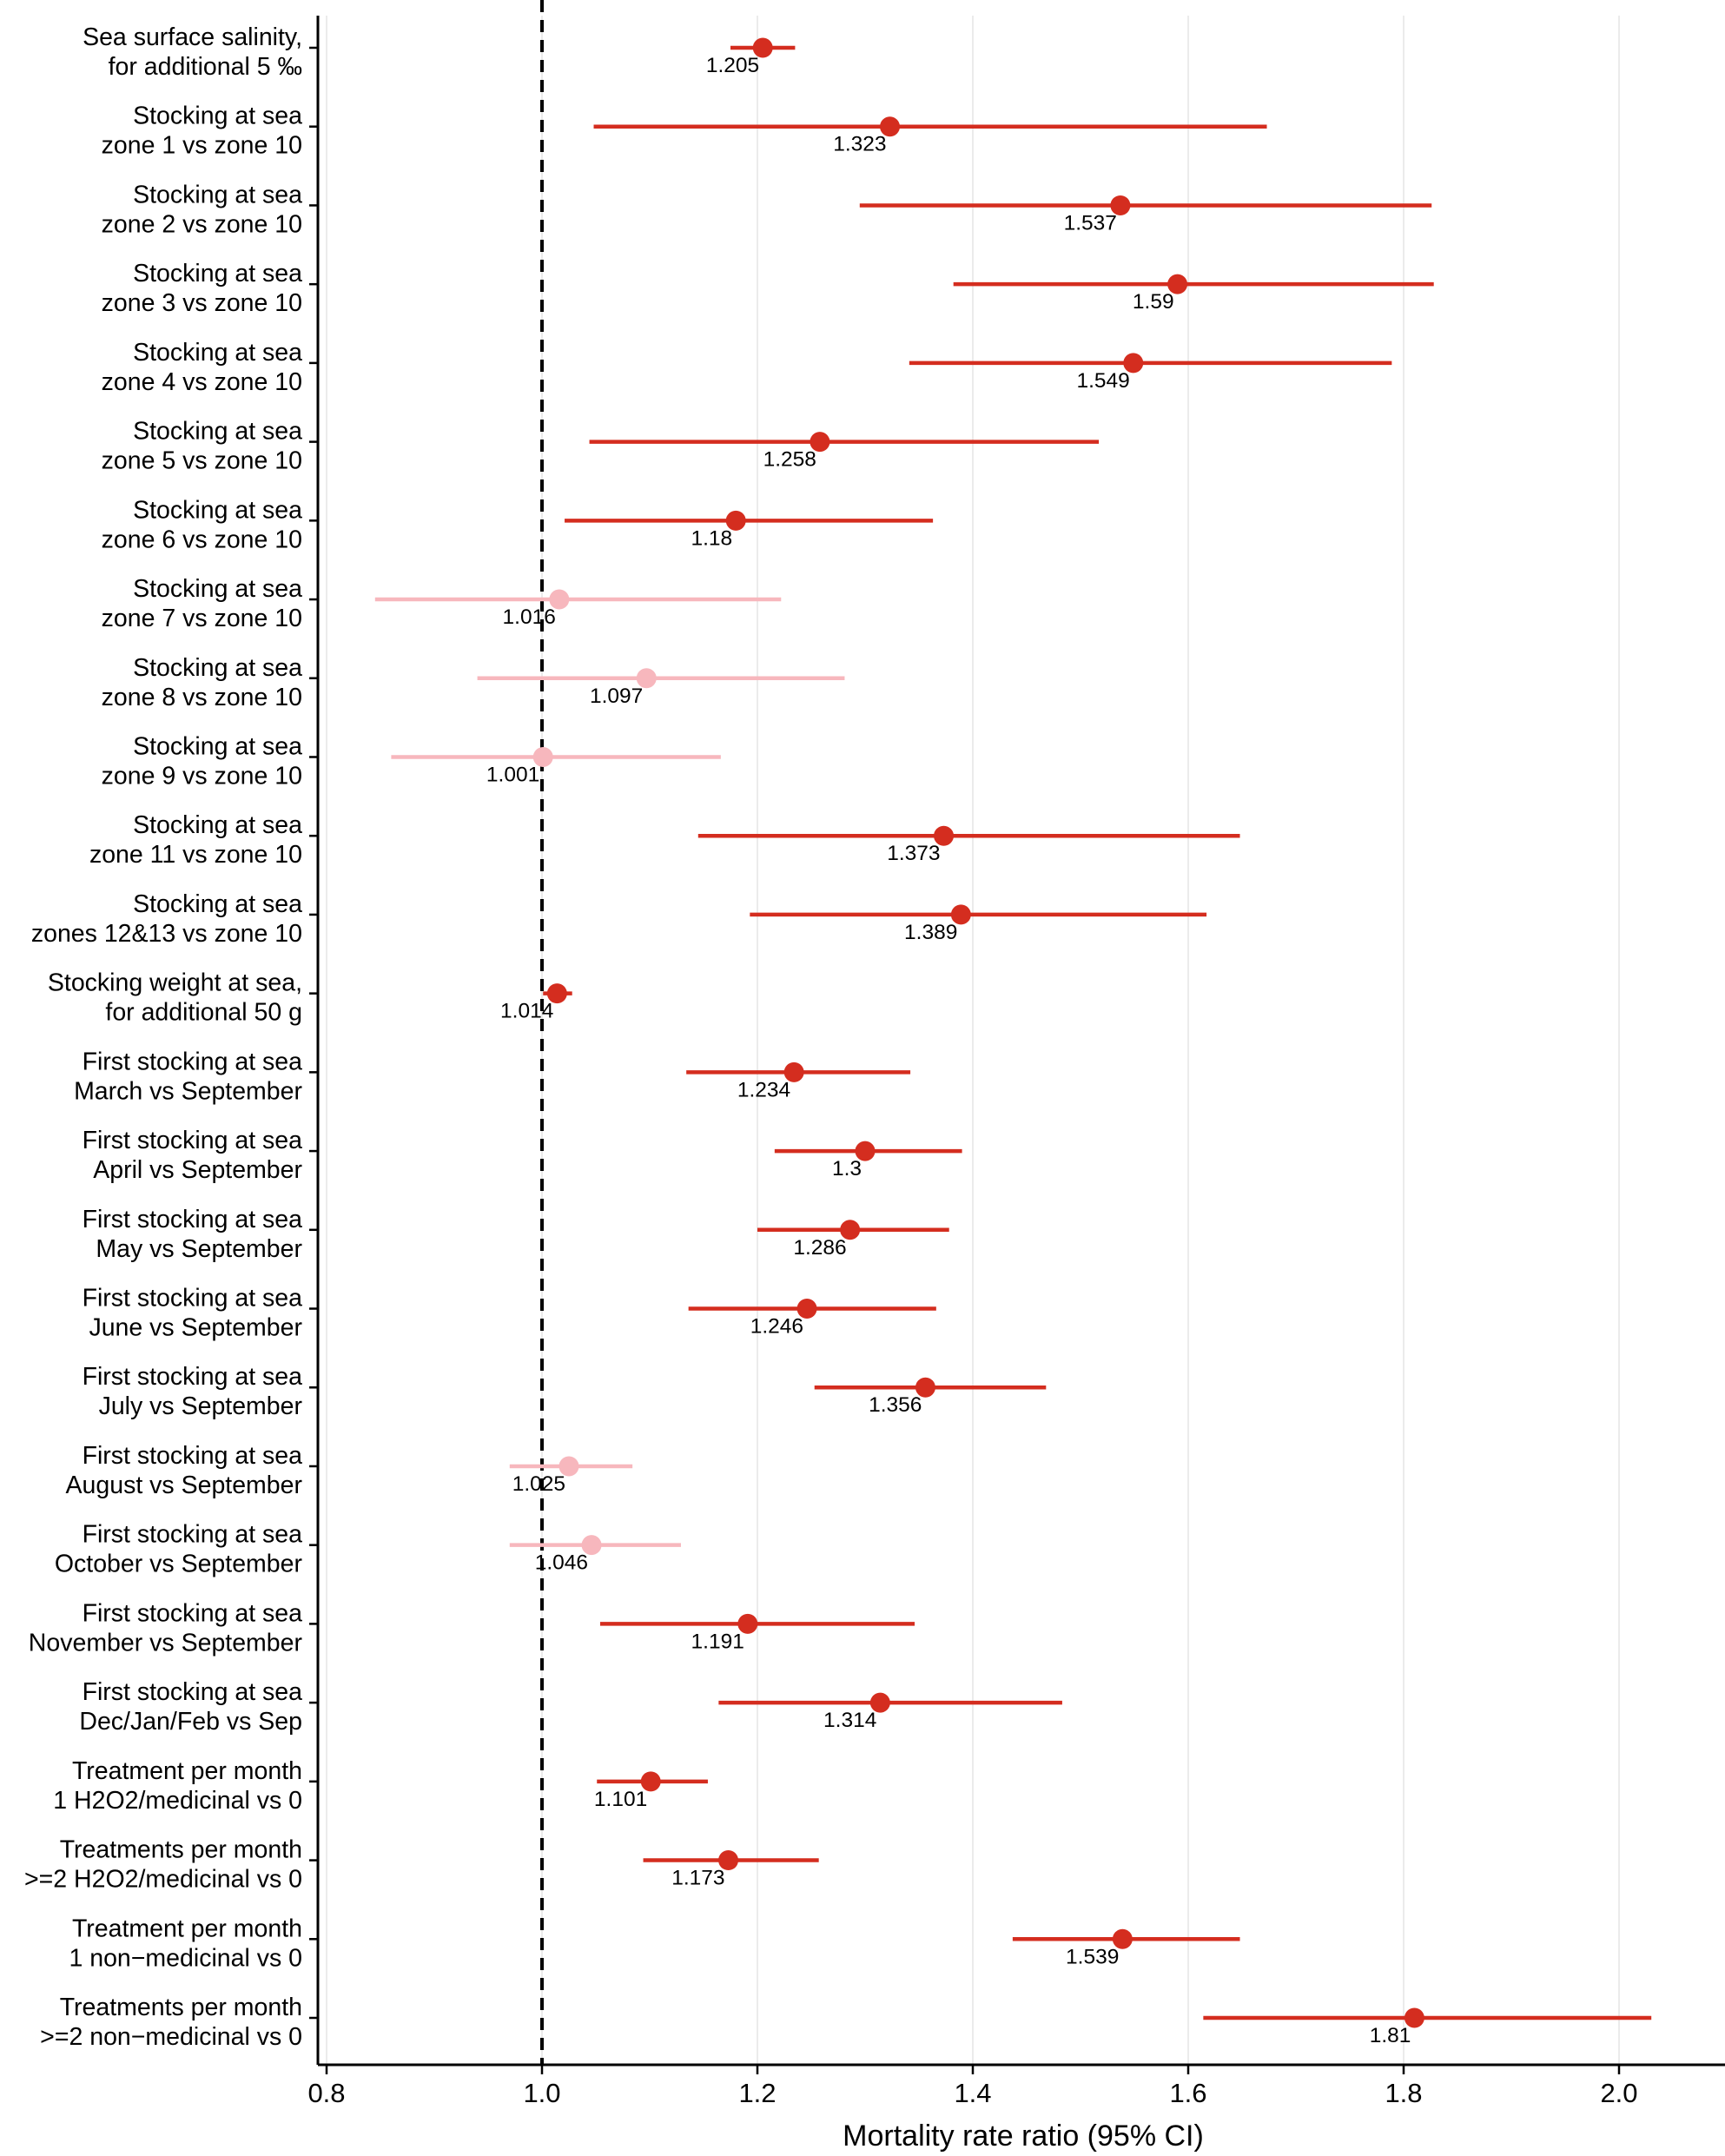 Image resolution: width=1725 pixels, height=2156 pixels. I want to click on x-tick-label-4: 1.6, so click(1187, 2093).